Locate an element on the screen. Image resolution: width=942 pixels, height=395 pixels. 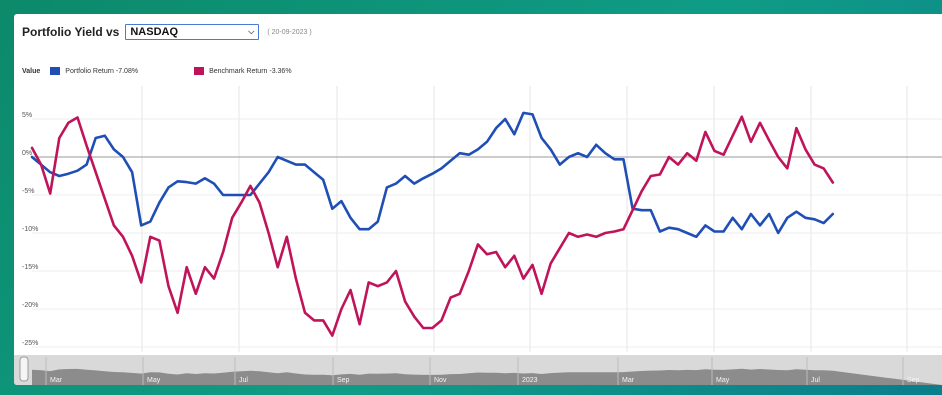
navigator-label: 2023 is located at coordinates (530, 380).